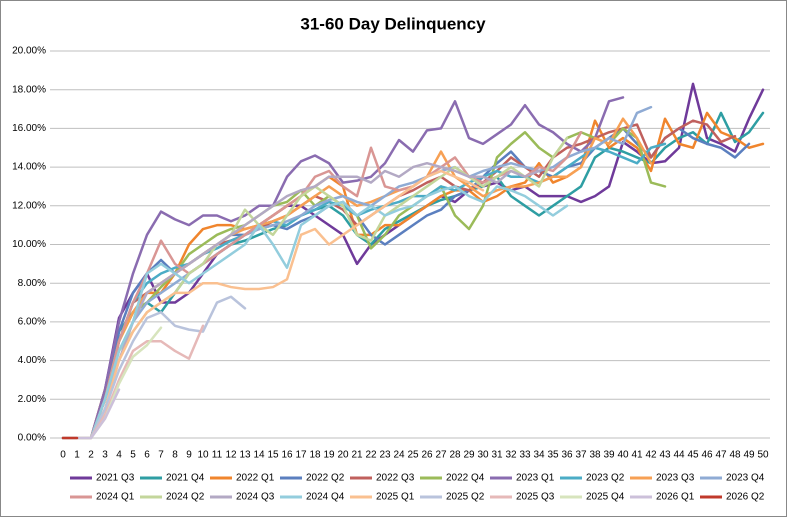  Describe the element at coordinates (393, 23) in the screenshot. I see `chart-title: 31-60 Day Delinquency` at that location.